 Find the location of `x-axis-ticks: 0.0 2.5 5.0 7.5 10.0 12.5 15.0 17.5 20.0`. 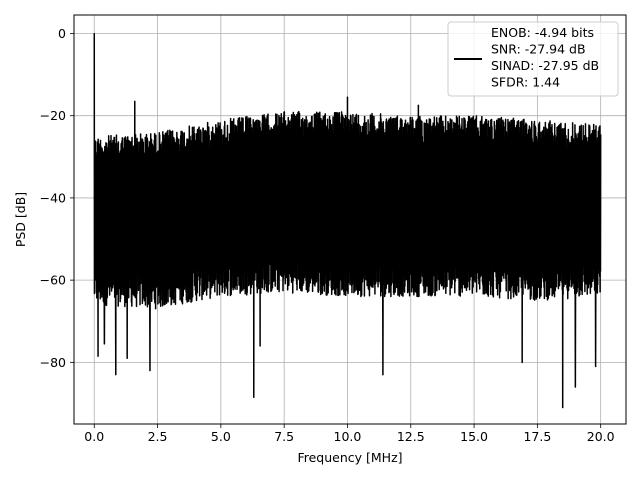

x-axis-ticks: 0.0 2.5 5.0 7.5 10.0 12.5 15.0 17.5 20.0 is located at coordinates (349, 434).